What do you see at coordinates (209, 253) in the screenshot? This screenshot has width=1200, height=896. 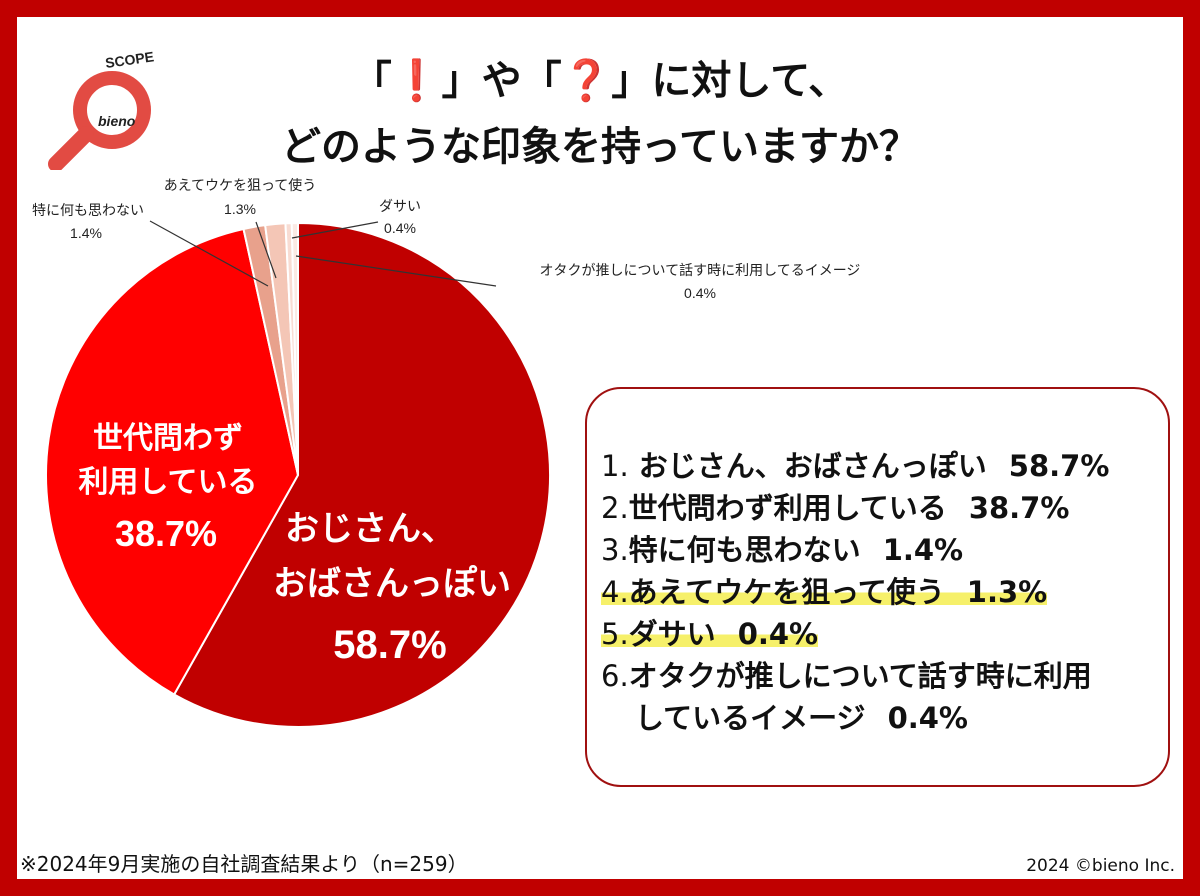 I see `leader-line-s3` at bounding box center [209, 253].